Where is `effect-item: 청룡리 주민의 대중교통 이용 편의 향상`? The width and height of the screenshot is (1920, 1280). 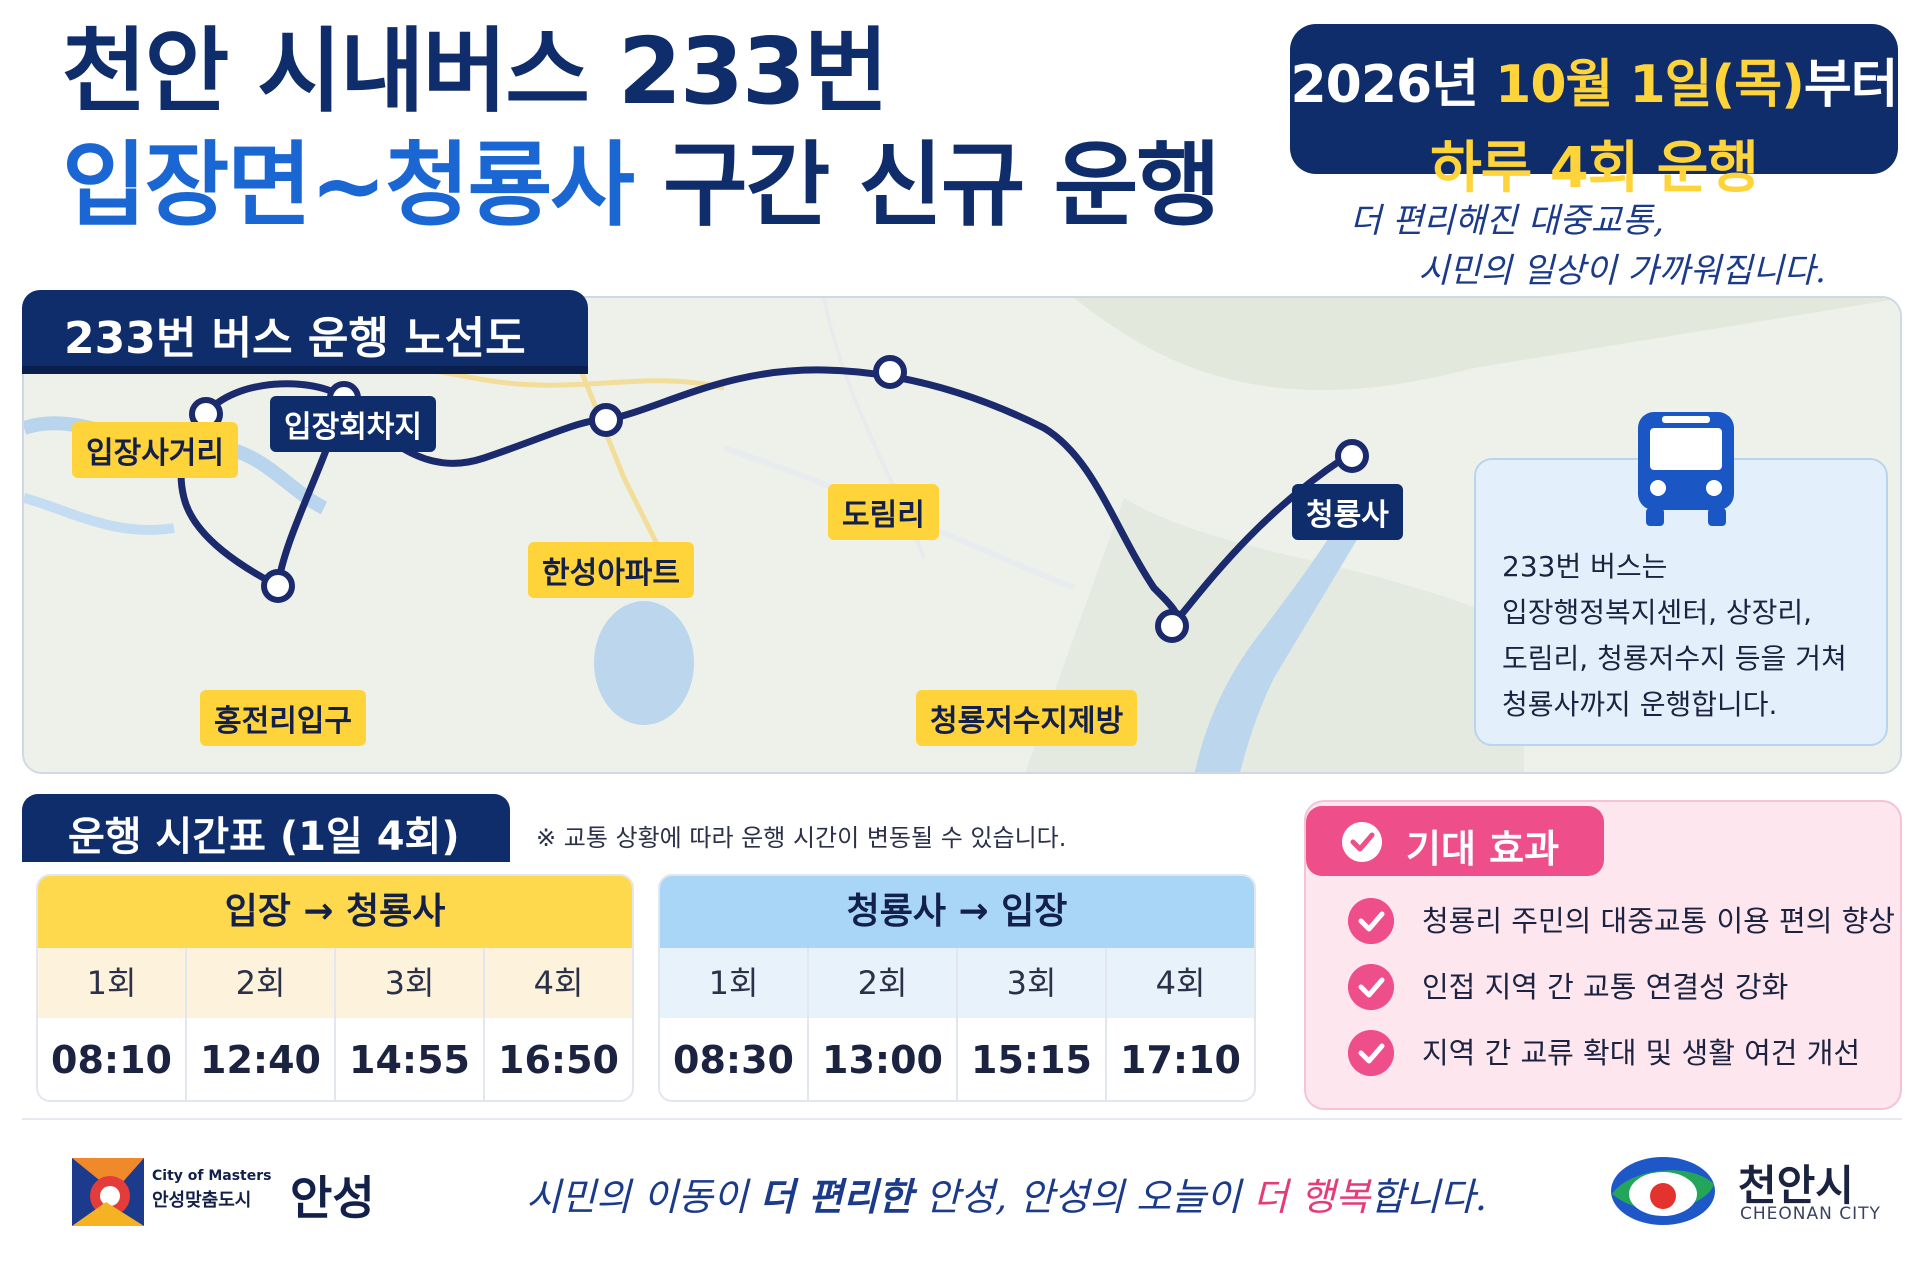 effect-item: 청룡리 주민의 대중교통 이용 편의 향상 is located at coordinates (1621, 921).